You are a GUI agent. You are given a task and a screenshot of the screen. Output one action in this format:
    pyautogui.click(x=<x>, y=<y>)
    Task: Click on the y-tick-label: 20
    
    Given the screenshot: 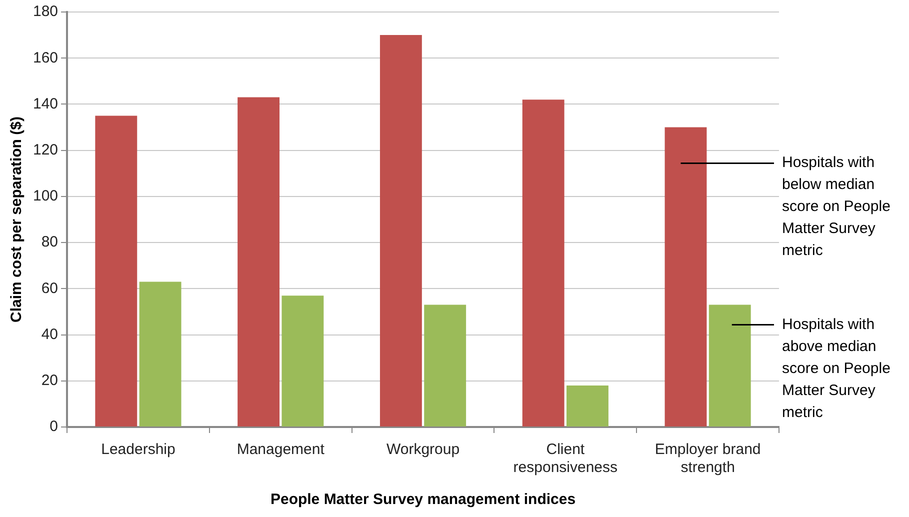 What is the action you would take?
    pyautogui.click(x=49, y=381)
    